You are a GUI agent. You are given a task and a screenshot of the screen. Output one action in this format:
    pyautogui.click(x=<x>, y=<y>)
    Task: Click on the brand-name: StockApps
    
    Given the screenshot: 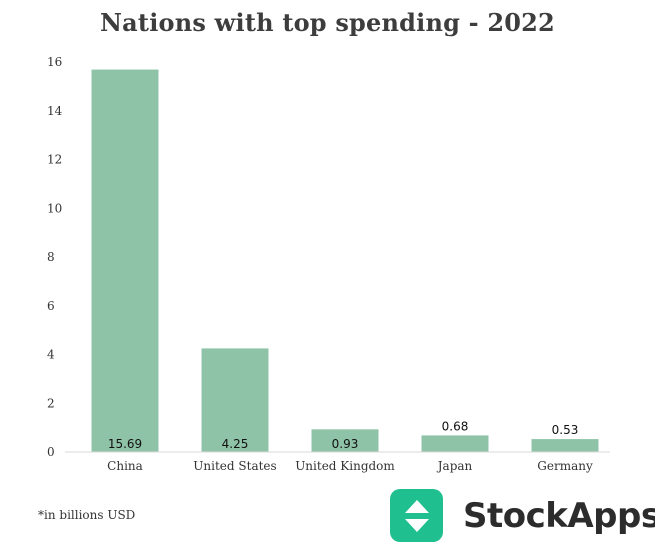 What is the action you would take?
    pyautogui.click(x=559, y=515)
    